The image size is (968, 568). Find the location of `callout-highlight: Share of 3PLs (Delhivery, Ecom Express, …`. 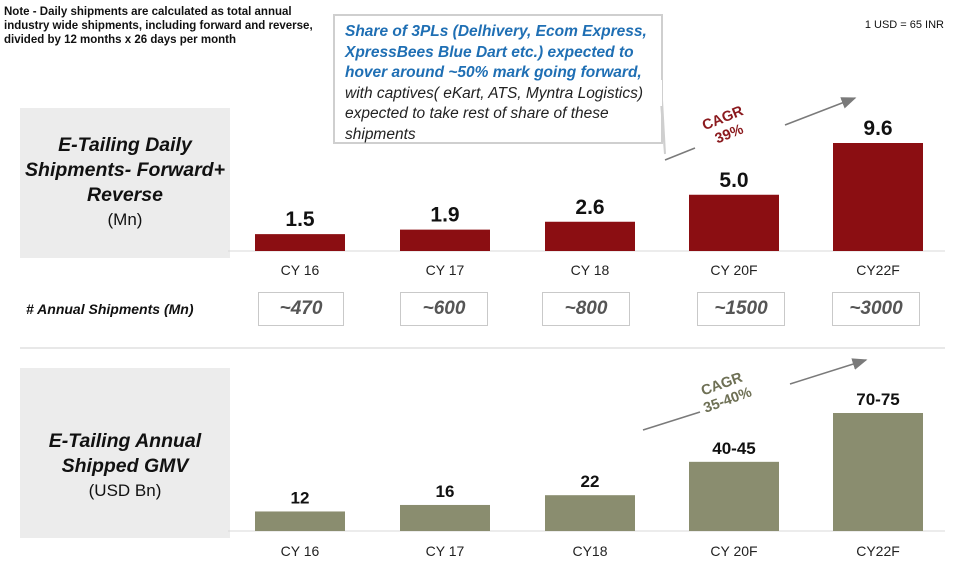

callout-highlight: Share of 3PLs (Delhivery, Ecom Express, … is located at coordinates (496, 52).